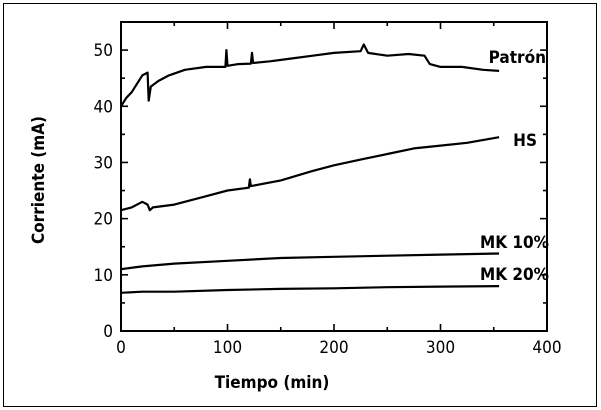  What do you see at coordinates (103, 51) in the screenshot?
I see `y-tick-label: 50` at bounding box center [103, 51].